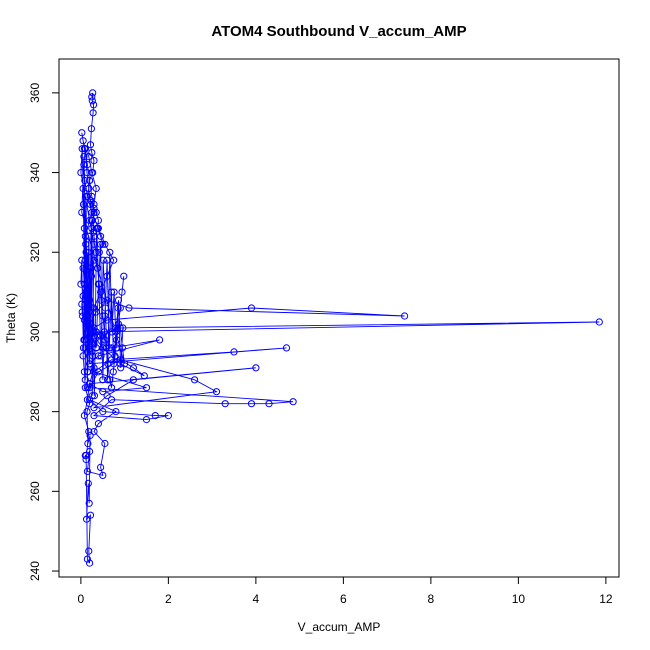  I want to click on y-axis: 240 260 280 300 320 340 360, so click(44, 332).